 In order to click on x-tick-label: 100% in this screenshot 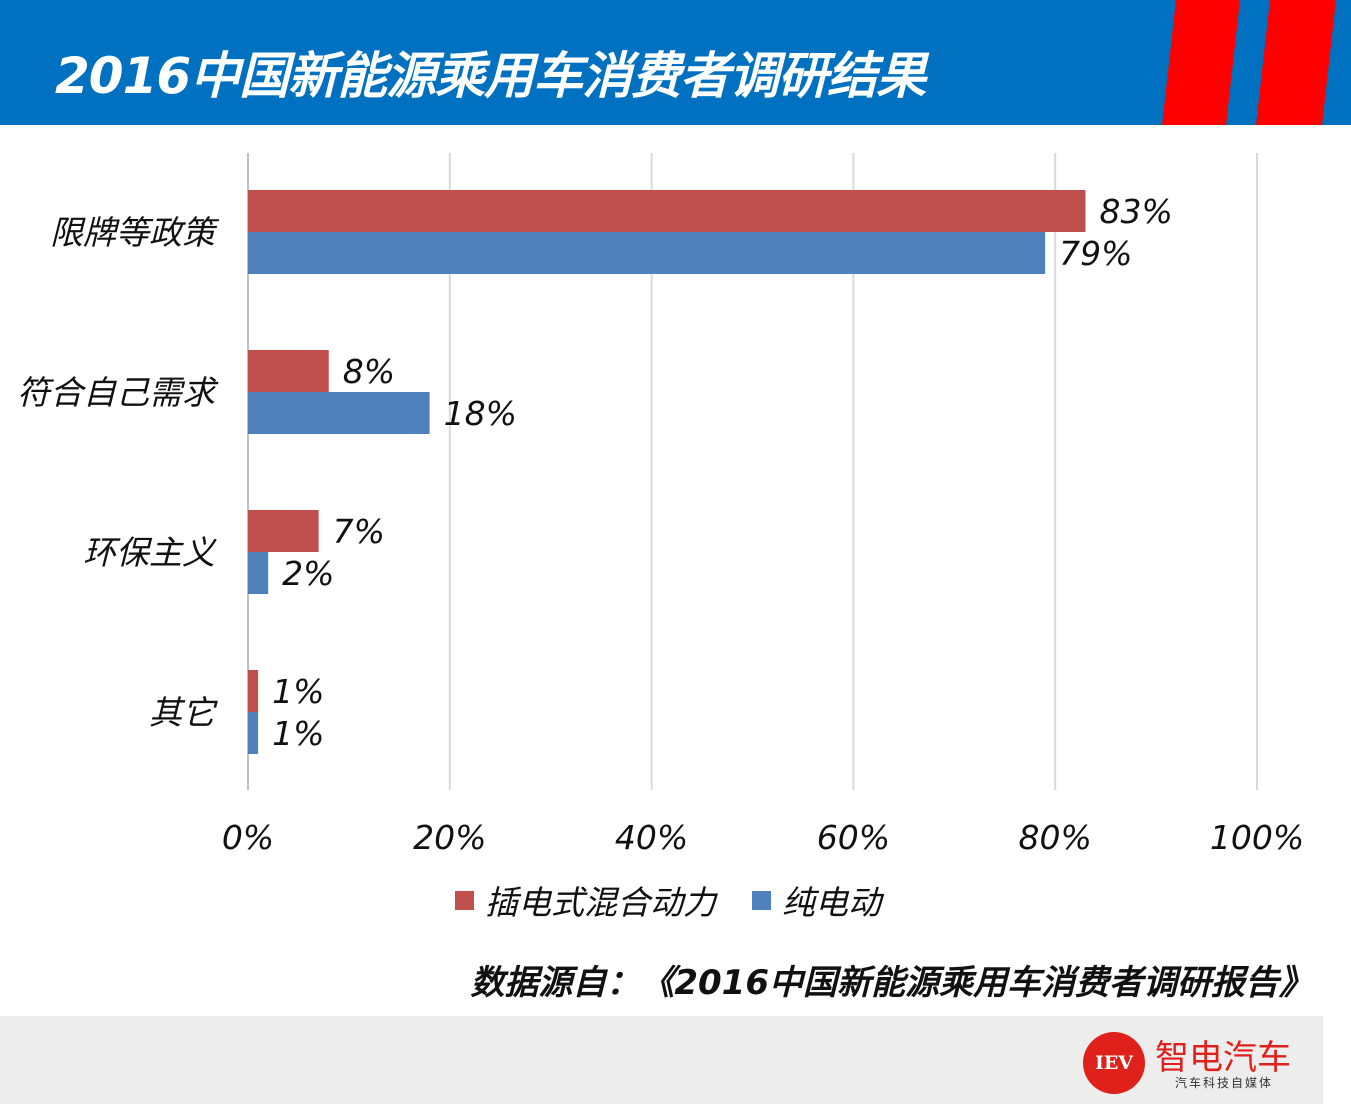, I will do `click(1257, 837)`.